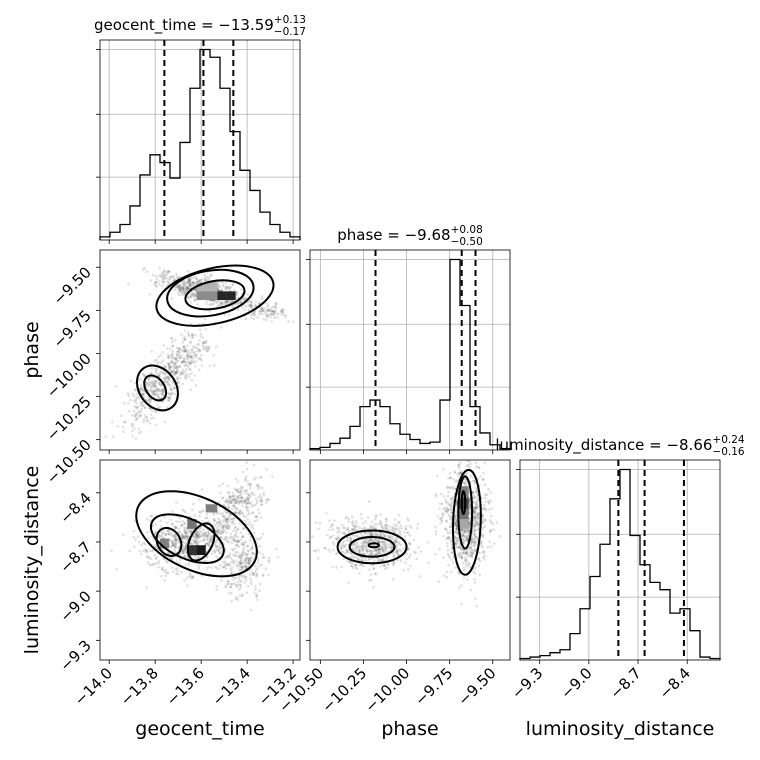  What do you see at coordinates (72, 328) in the screenshot?
I see `y-tick-label: −9.75` at bounding box center [72, 328].